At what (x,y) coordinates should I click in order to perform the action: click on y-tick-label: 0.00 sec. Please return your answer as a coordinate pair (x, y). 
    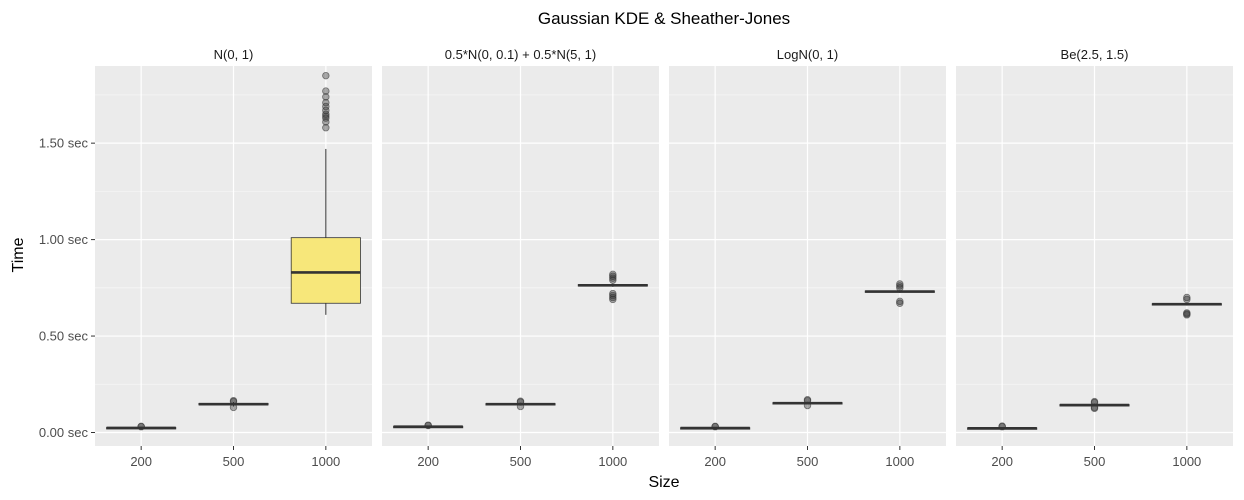
    Looking at the image, I should click on (64, 432).